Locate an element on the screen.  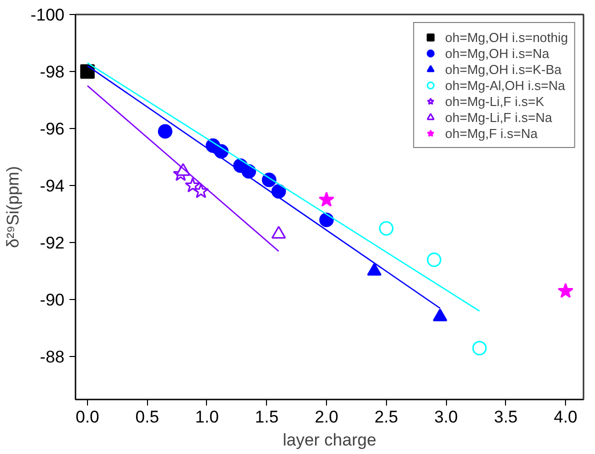
y-tick-label: -96 is located at coordinates (52, 129).